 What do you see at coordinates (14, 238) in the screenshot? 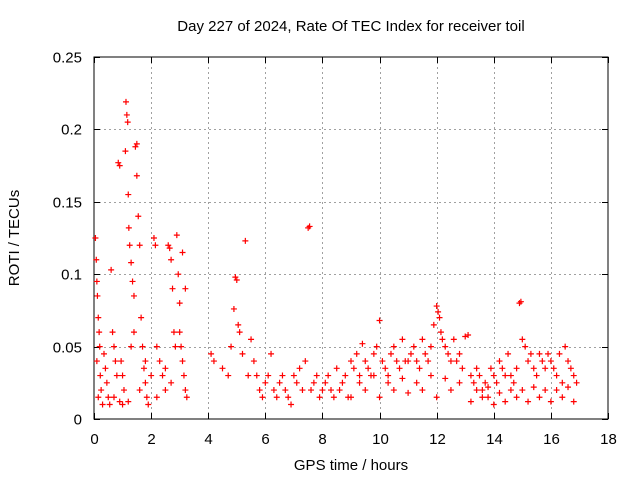
I see `y-axis-title: ROTI / TECUs` at bounding box center [14, 238].